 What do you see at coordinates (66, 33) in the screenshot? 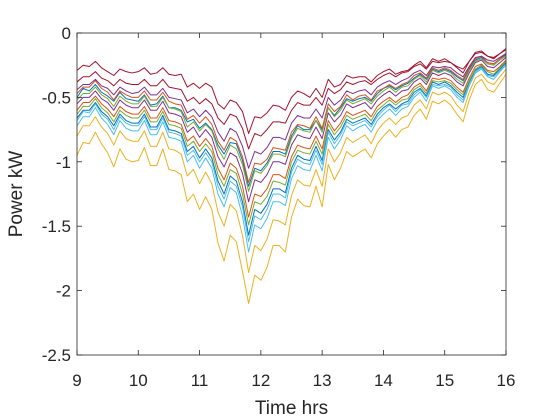
I see `y-tick-label-1: 0` at bounding box center [66, 33].